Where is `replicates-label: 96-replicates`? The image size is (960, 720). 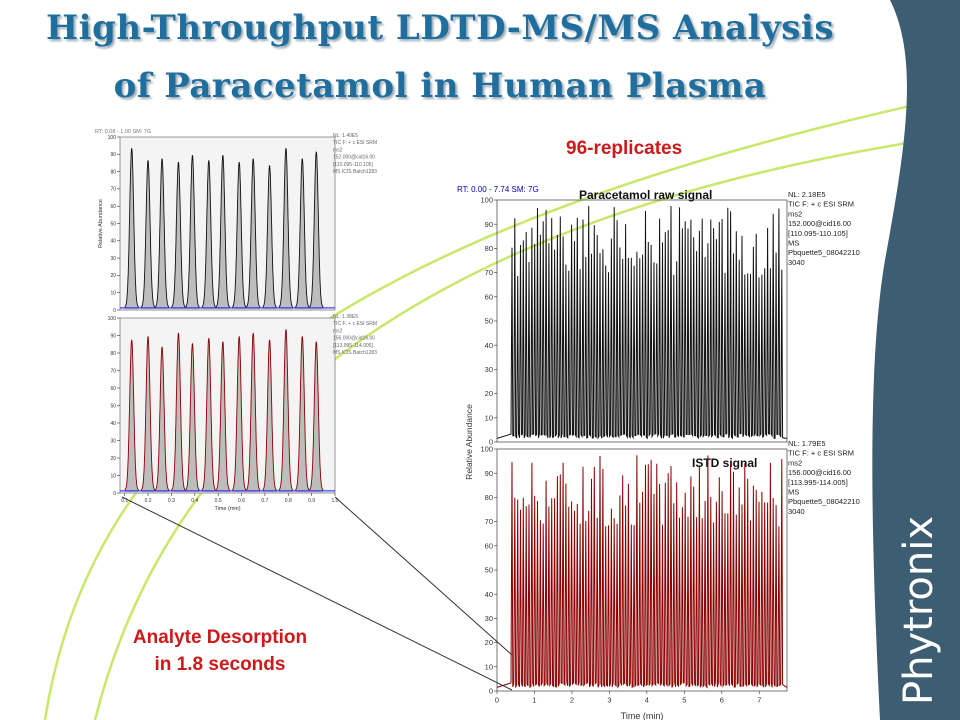
replicates-label: 96-replicates is located at coordinates (624, 148).